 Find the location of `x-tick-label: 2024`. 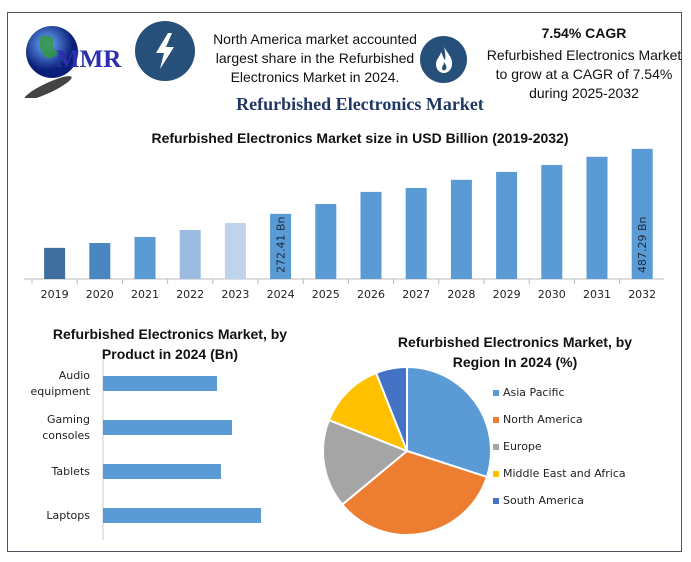

x-tick-label: 2024 is located at coordinates (281, 294).